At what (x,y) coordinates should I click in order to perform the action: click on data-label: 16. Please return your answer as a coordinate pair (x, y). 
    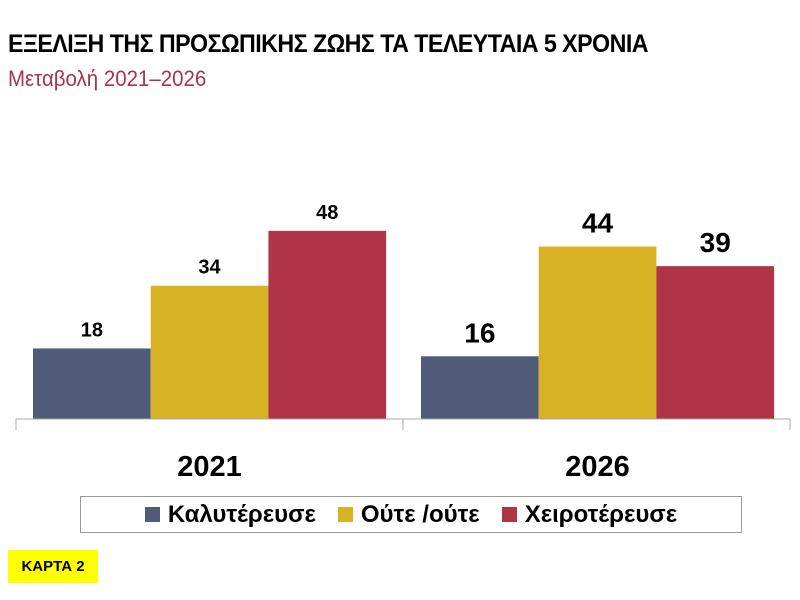
    Looking at the image, I should click on (479, 332).